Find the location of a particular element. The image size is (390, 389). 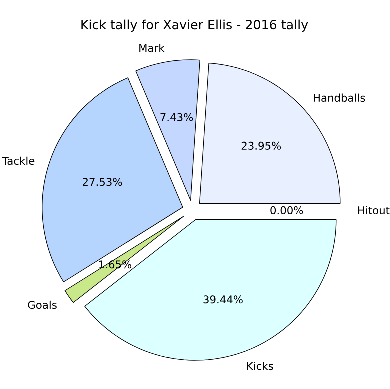

slice-label: Kicks is located at coordinates (260, 366).